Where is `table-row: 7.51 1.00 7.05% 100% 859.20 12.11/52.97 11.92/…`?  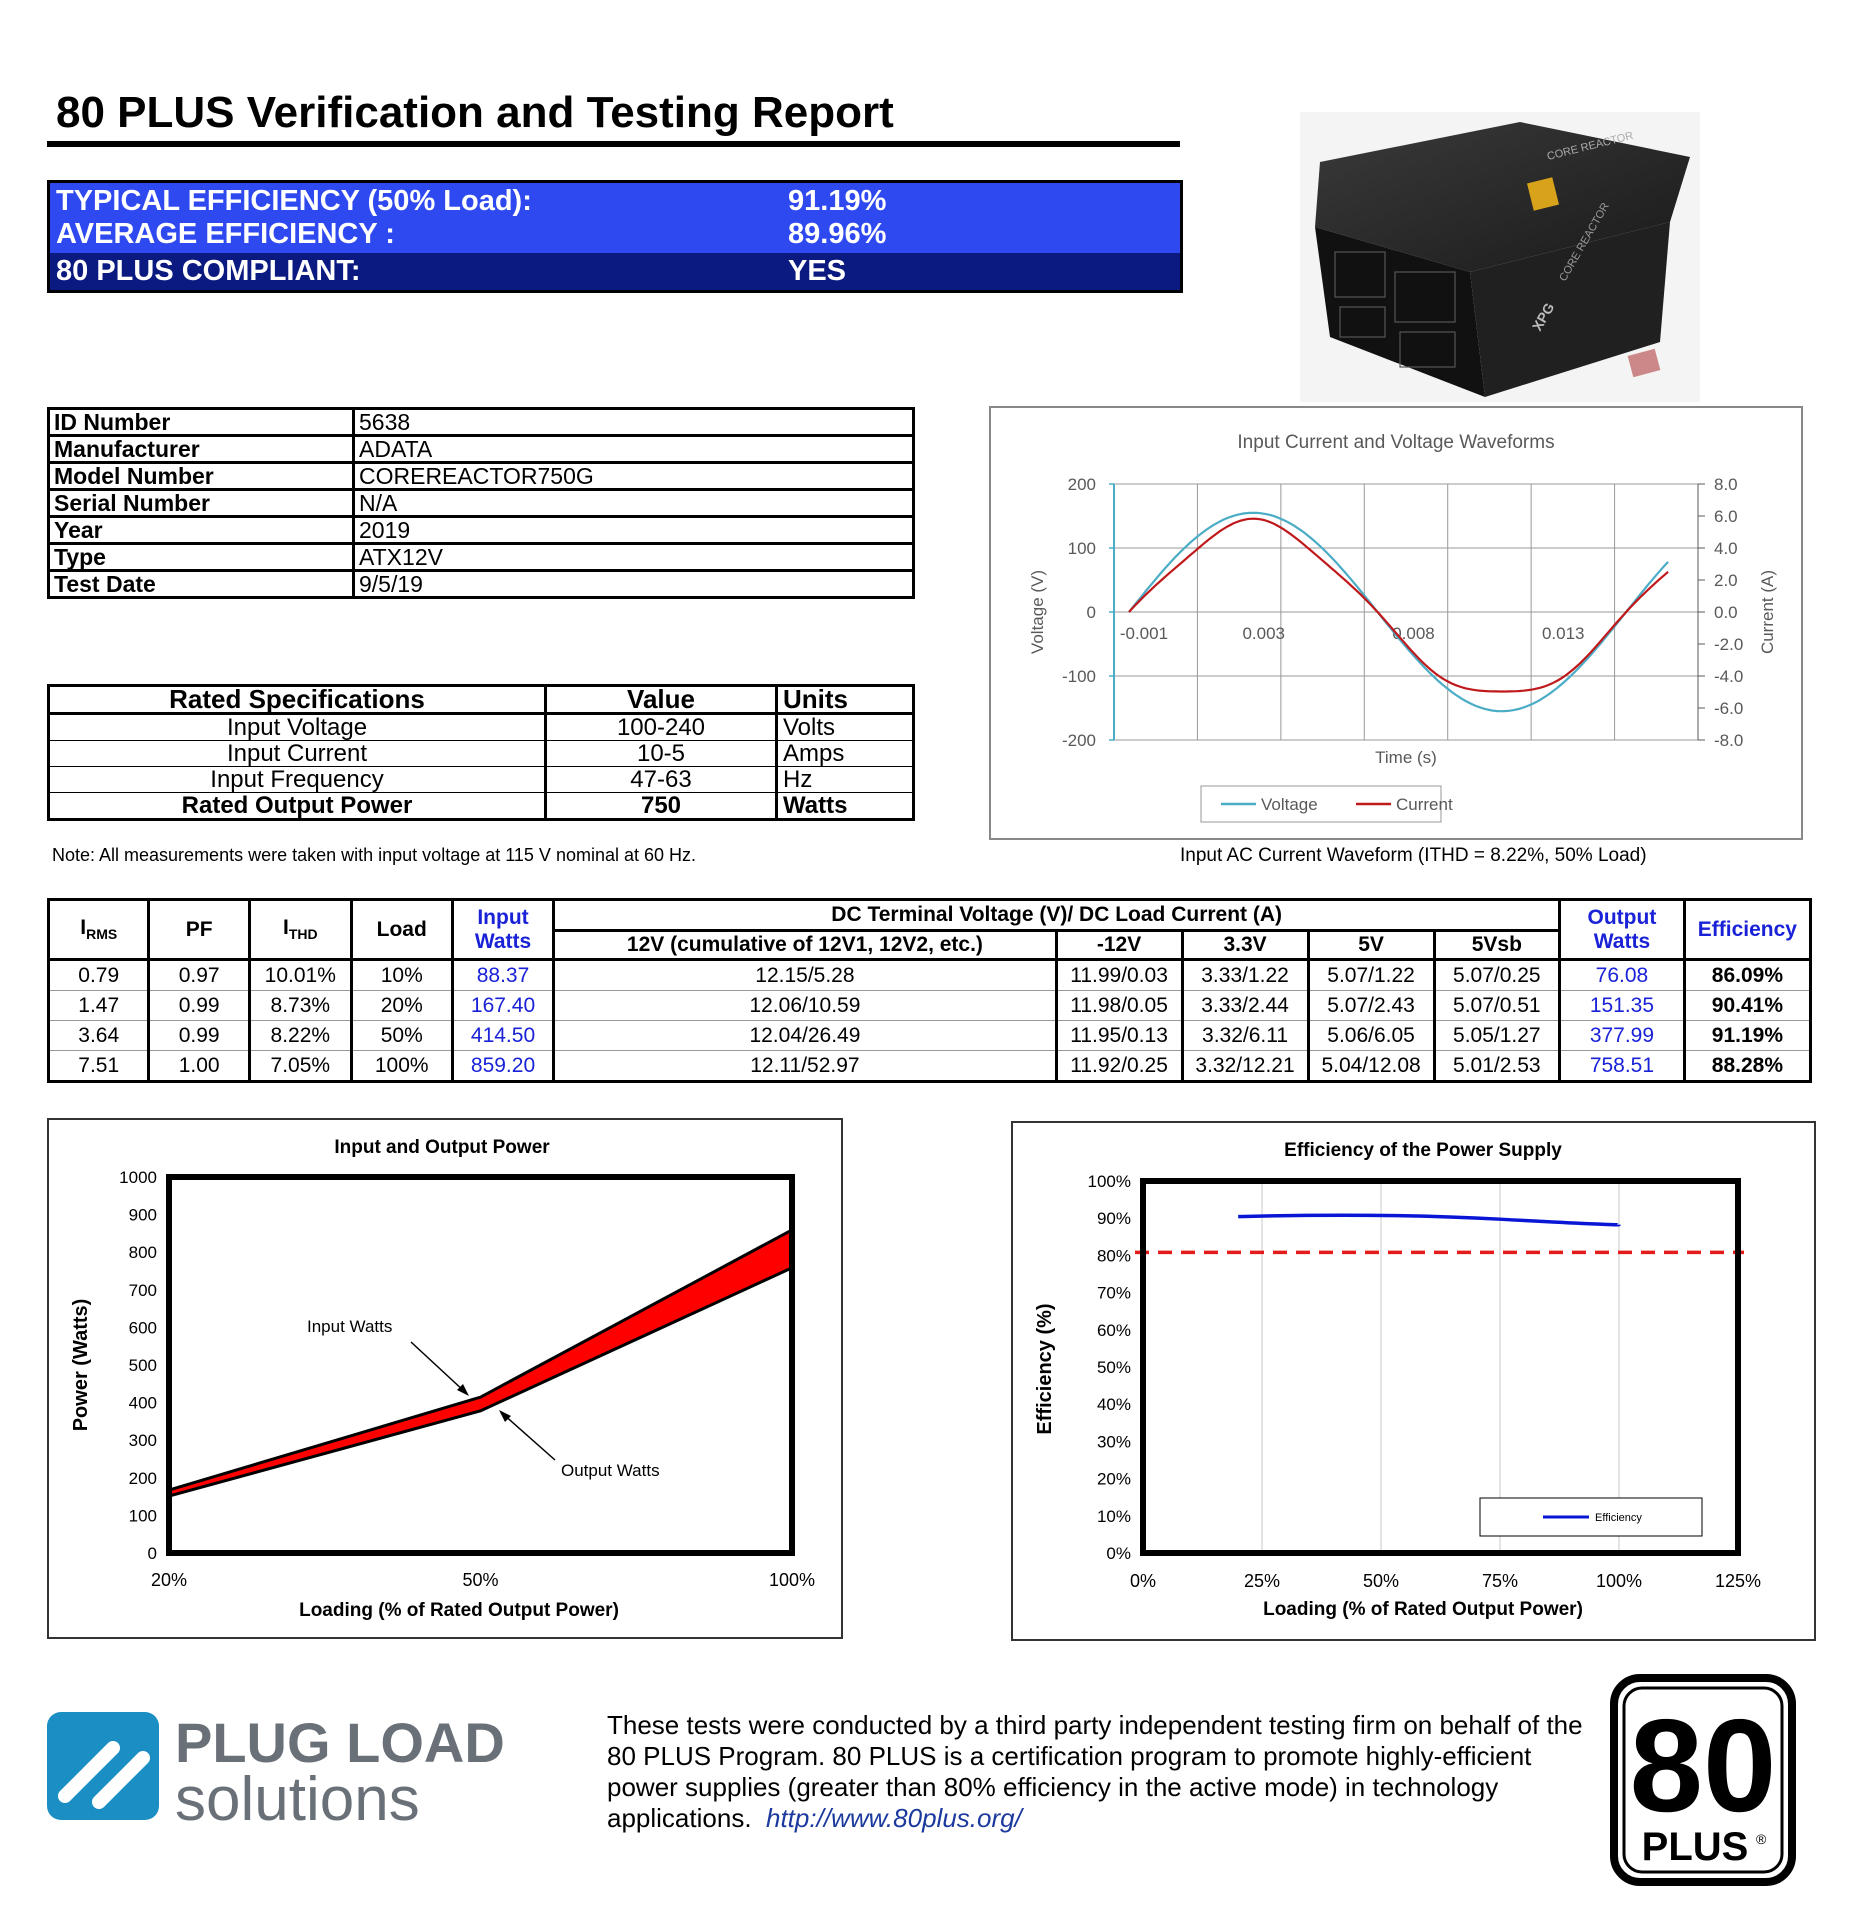
table-row: 7.51 1.00 7.05% 100% 859.20 12.11/52.97 11.92/… is located at coordinates (929, 1066).